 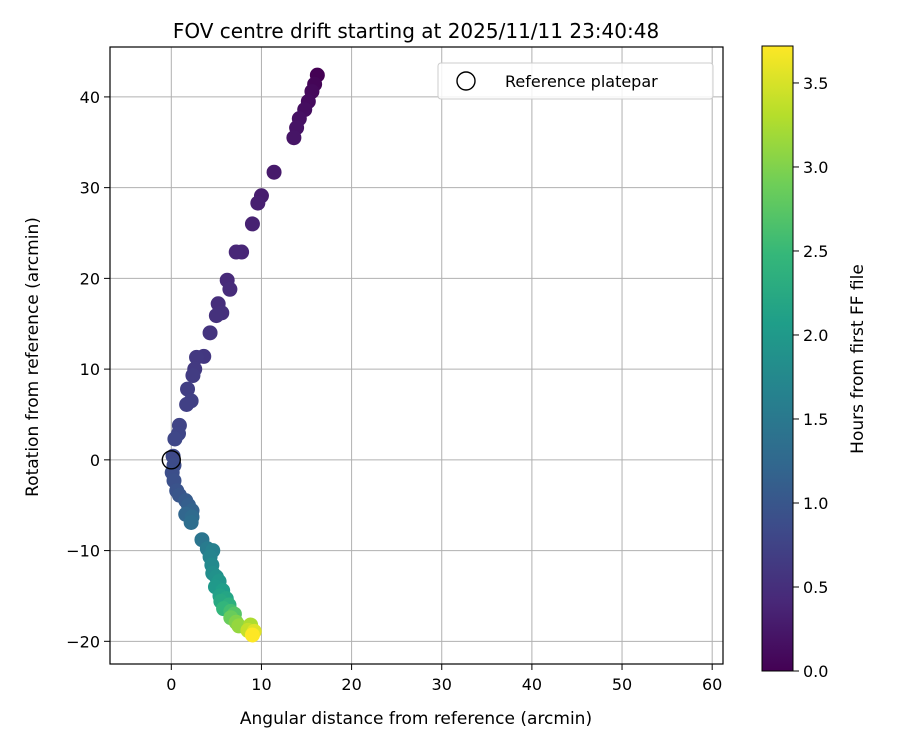 What do you see at coordinates (815, 503) in the screenshot?
I see `colorbar-tick-label: 1.0` at bounding box center [815, 503].